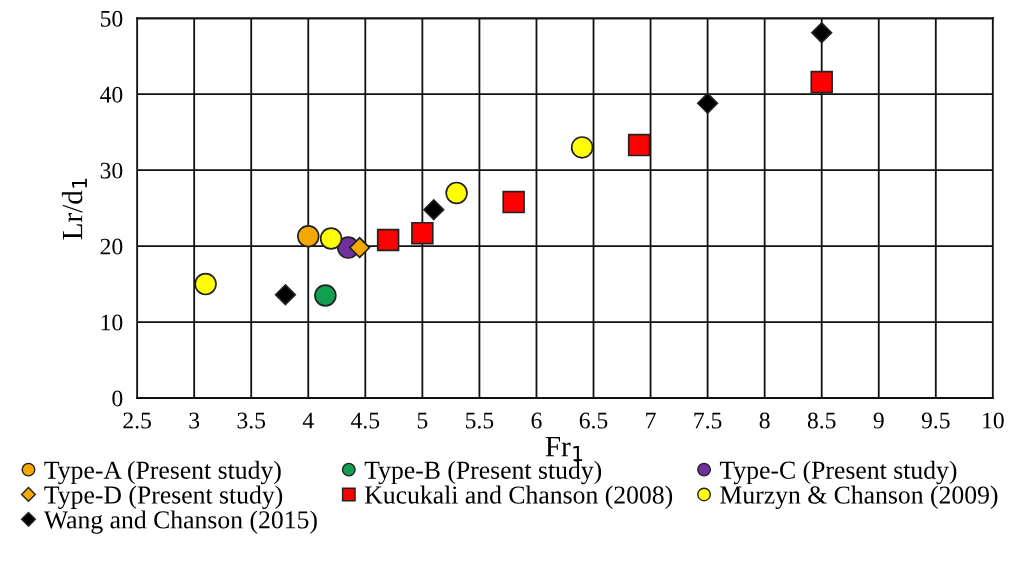 The image size is (1031, 571). Describe the element at coordinates (878, 420) in the screenshot. I see `x-tick-label: 9` at that location.